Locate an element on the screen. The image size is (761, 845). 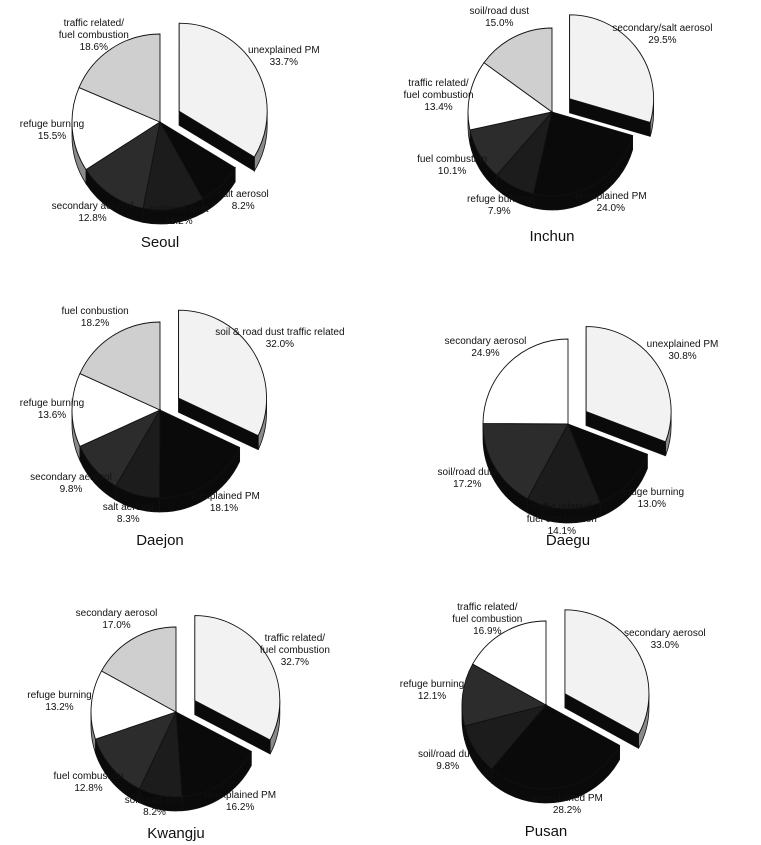
slice-name: secondary/salt aerosol is located at coordinates (662, 29).